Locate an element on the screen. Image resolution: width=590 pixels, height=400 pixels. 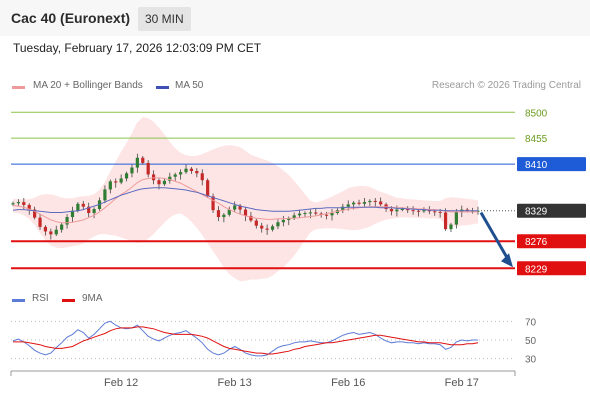
legend-ma50: MA 50 is located at coordinates (179, 85).